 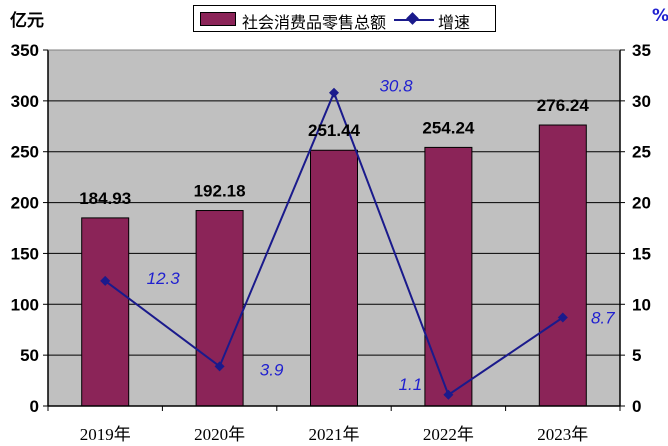 What do you see at coordinates (164, 278) in the screenshot?
I see `growth-value-label: 12.3` at bounding box center [164, 278].